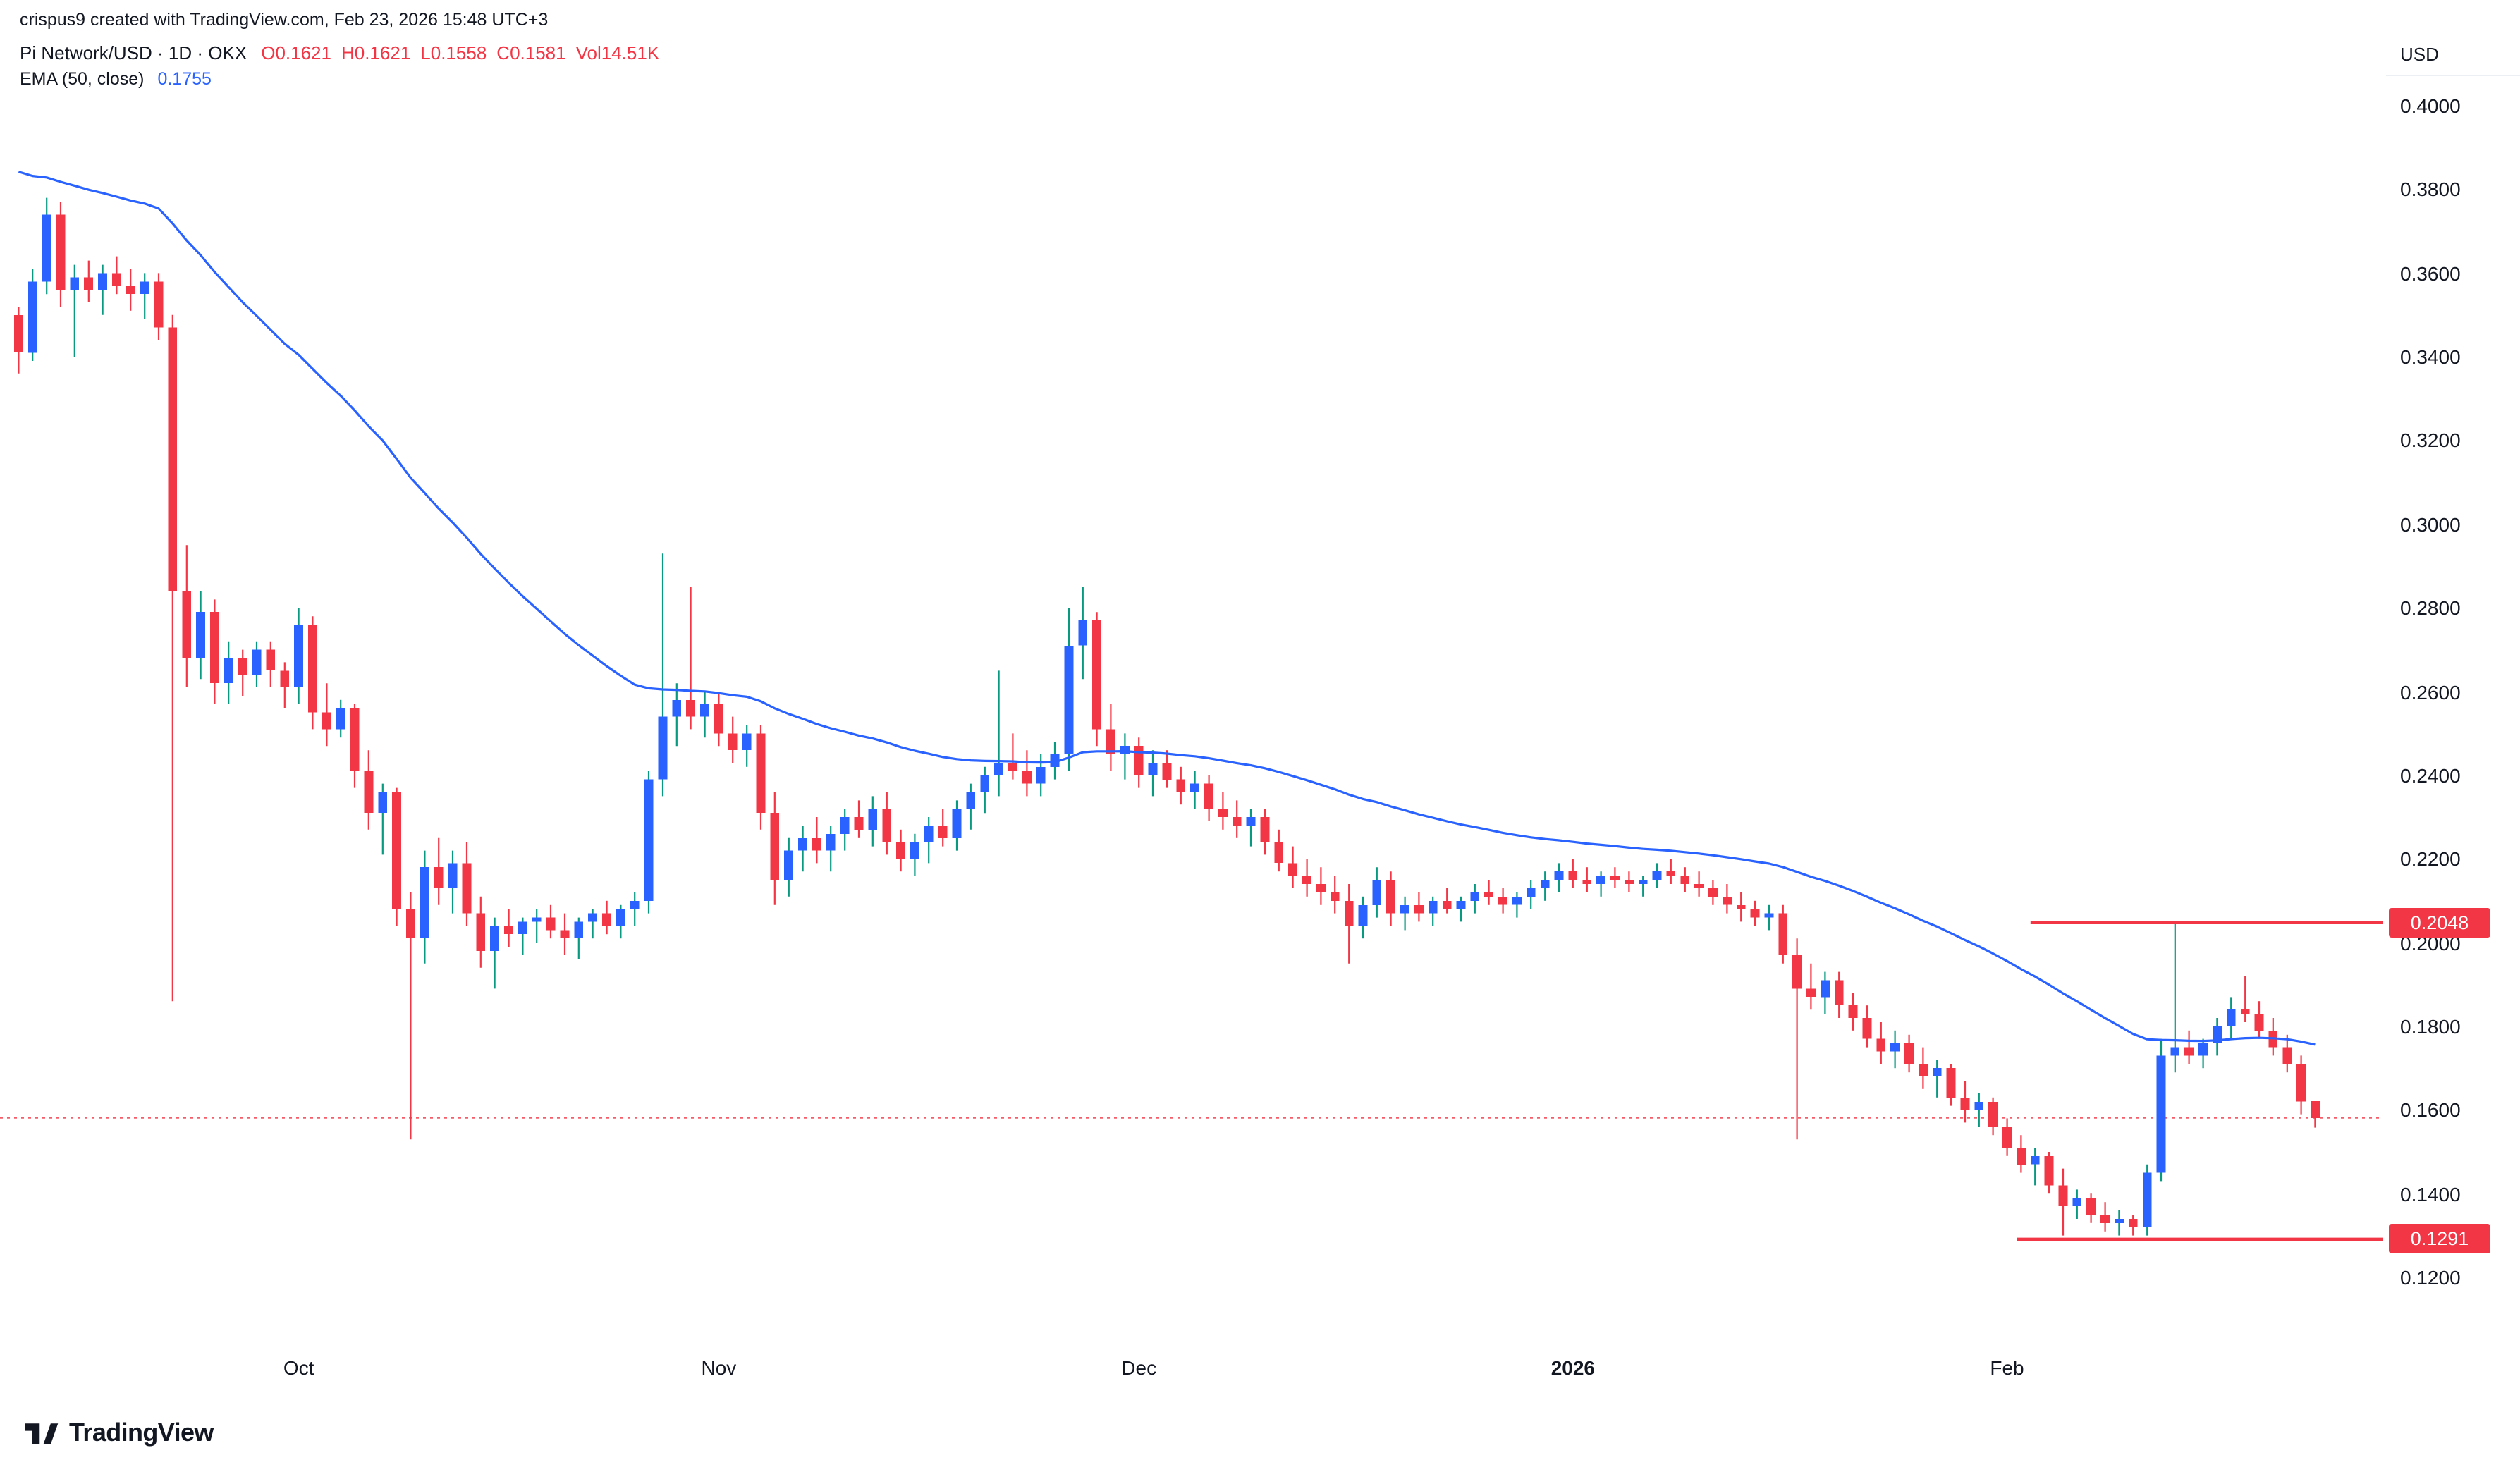 This screenshot has width=2520, height=1479. Describe the element at coordinates (2430, 1026) in the screenshot. I see `price-tick-label: 0.1800` at that location.